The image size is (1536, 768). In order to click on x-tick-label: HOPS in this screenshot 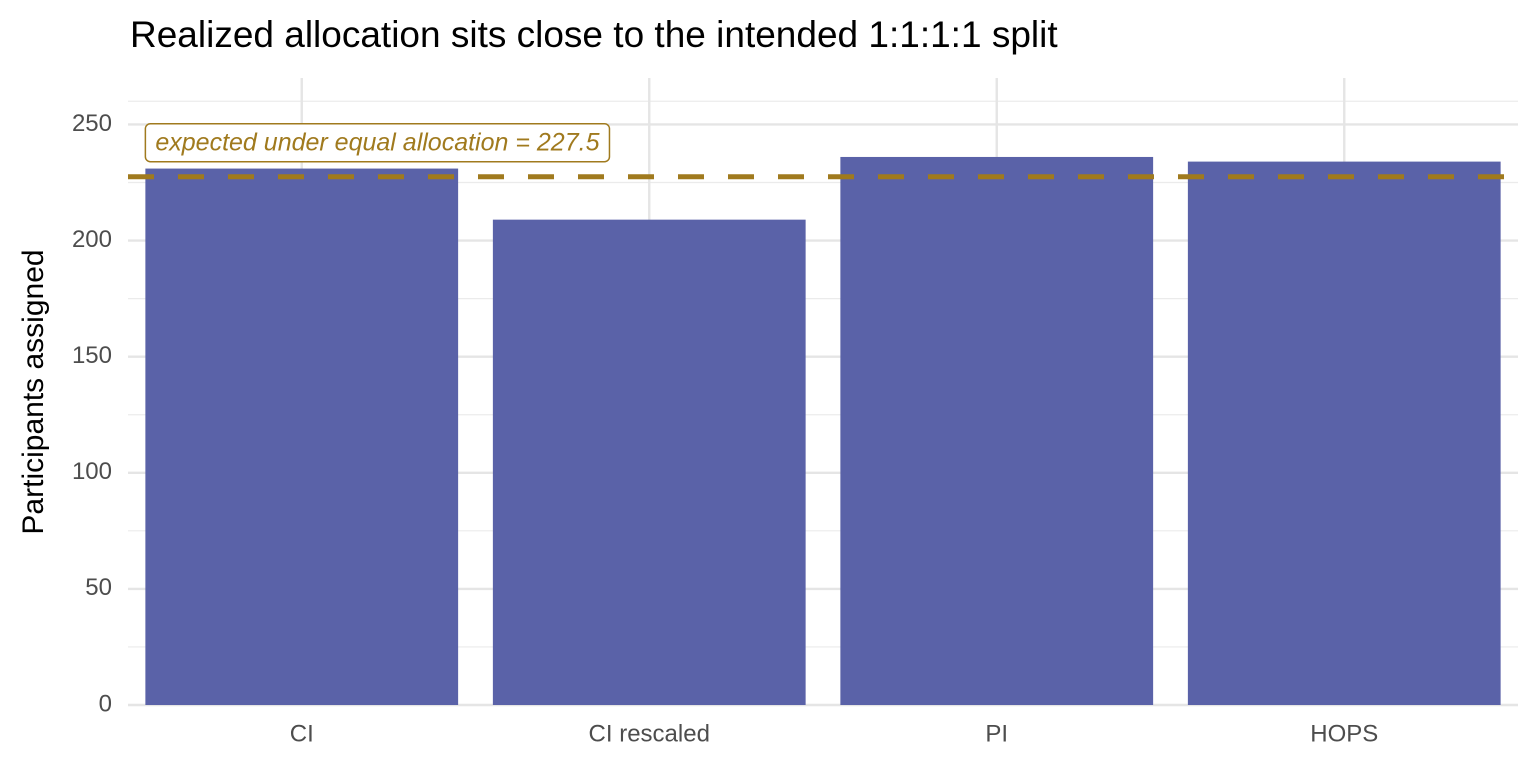, I will do `click(1344, 733)`.